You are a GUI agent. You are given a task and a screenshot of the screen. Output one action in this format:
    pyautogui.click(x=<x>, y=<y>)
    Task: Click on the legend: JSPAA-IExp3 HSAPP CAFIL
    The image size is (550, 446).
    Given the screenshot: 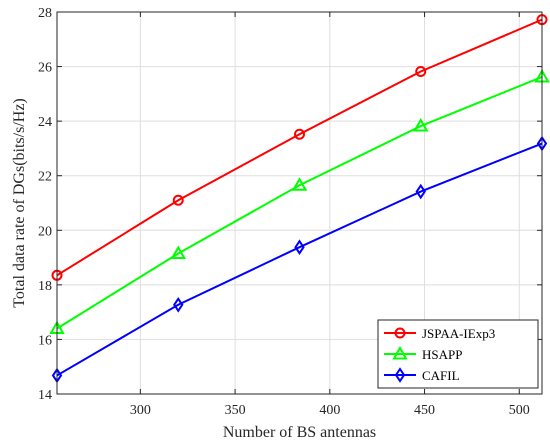 What is the action you would take?
    pyautogui.click(x=458, y=354)
    